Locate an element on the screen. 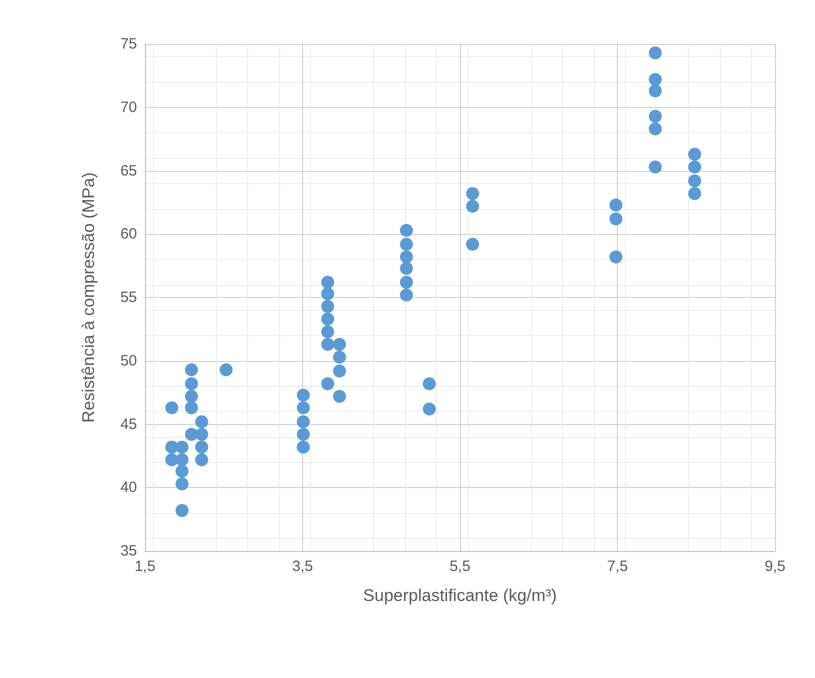  y-tick-label: 45 is located at coordinates (128, 424).